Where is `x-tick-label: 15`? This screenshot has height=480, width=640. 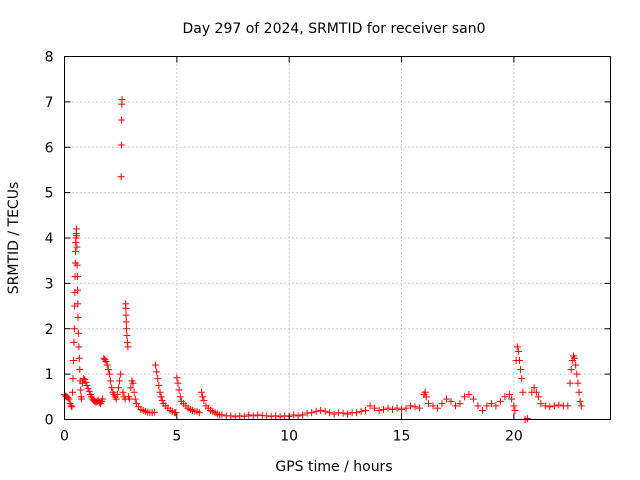
x-tick-label: 15 is located at coordinates (402, 437).